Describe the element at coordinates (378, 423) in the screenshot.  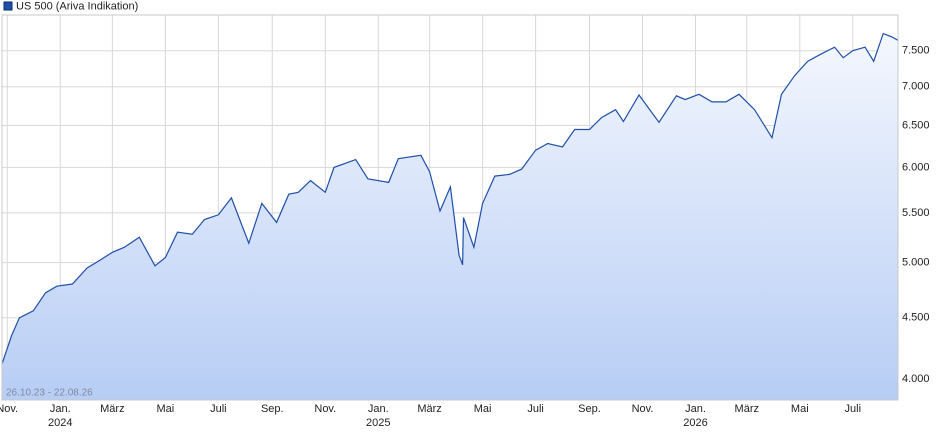
I see `x-year-label: 2025` at that location.